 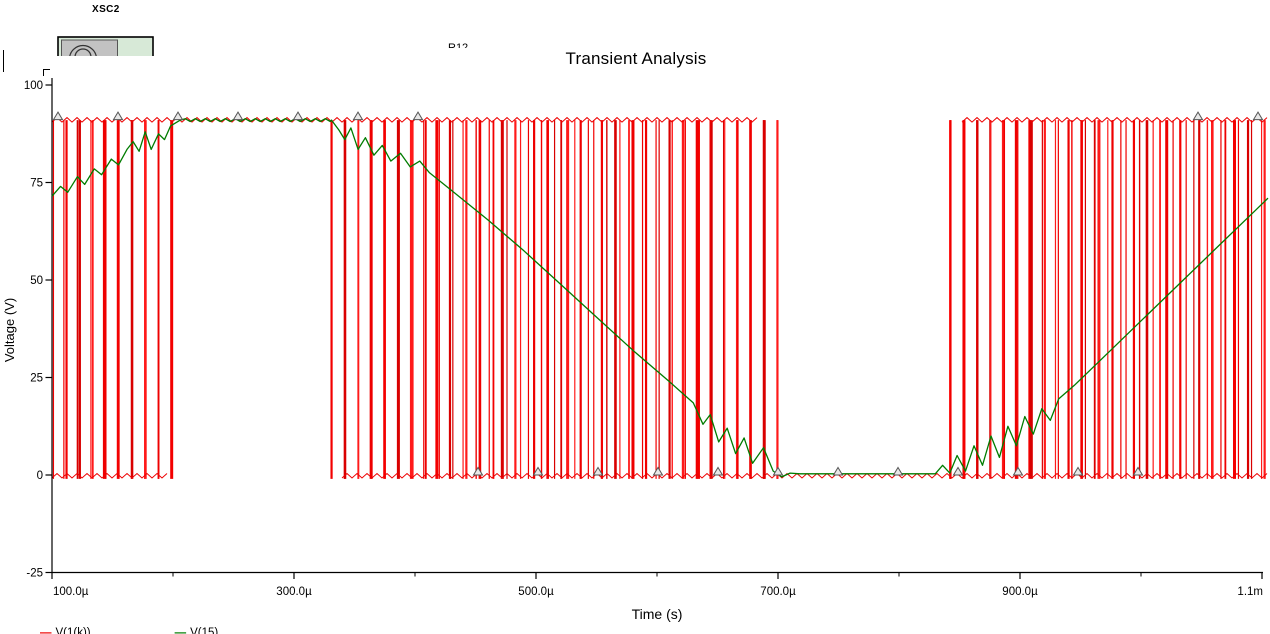 What do you see at coordinates (240, 630) in the screenshot?
I see `trace-legend: — V(1(k)) — V(15)` at bounding box center [240, 630].